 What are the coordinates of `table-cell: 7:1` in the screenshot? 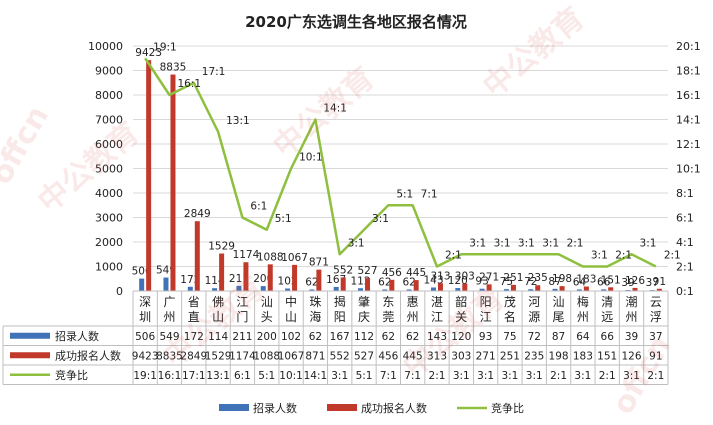 It's located at (412, 376).